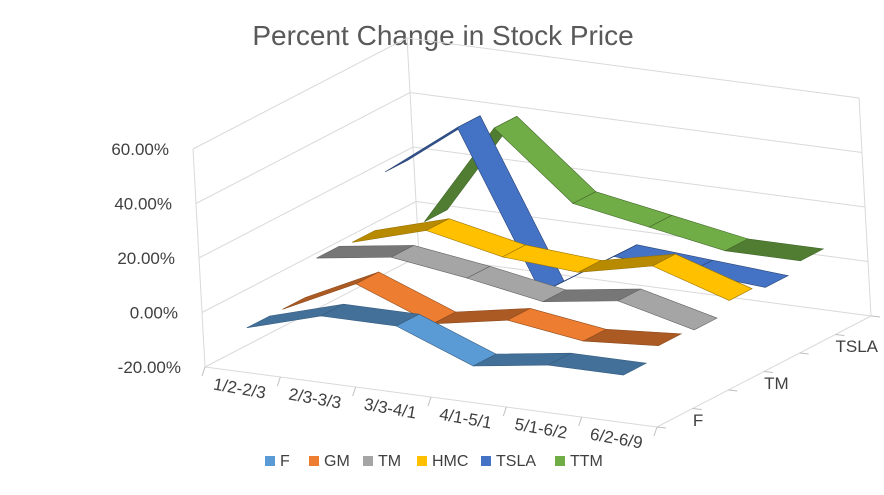  Describe the element at coordinates (143, 204) in the screenshot. I see `y-tick-label: 40.00%` at that location.